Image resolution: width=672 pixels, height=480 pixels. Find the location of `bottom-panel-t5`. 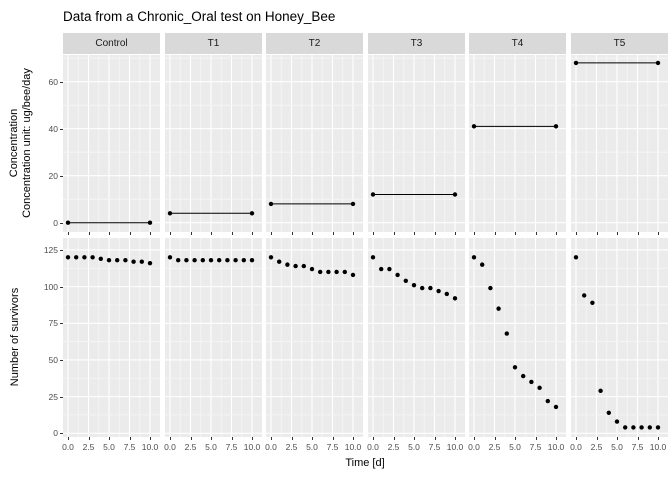

bottom-panel-t5 is located at coordinates (619, 337).